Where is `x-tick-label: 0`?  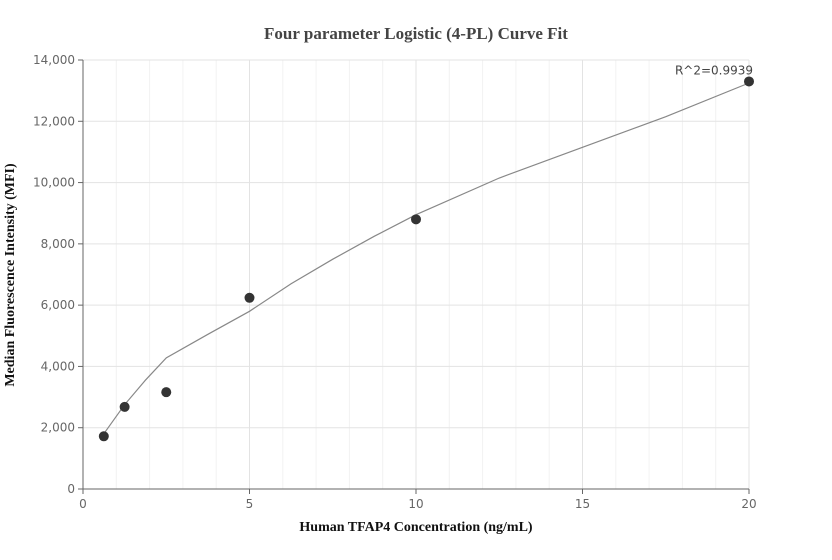
x-tick-label: 0 is located at coordinates (83, 504).